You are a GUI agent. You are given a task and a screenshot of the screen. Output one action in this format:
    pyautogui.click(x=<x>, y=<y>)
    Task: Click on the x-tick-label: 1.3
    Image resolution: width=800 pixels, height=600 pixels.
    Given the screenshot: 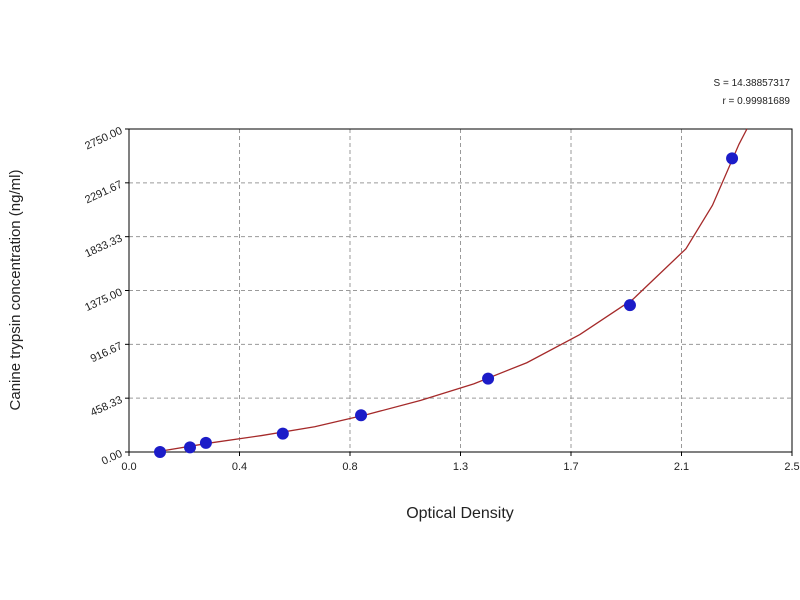 What is the action you would take?
    pyautogui.click(x=460, y=467)
    